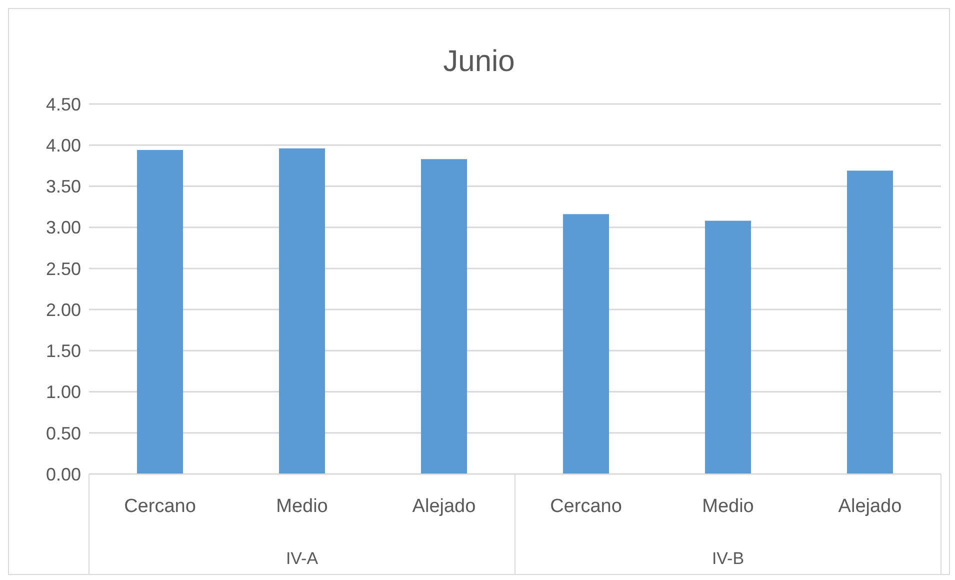 The height and width of the screenshot is (580, 955). What do you see at coordinates (63, 228) in the screenshot?
I see `y-tick-label: 3.00` at bounding box center [63, 228].